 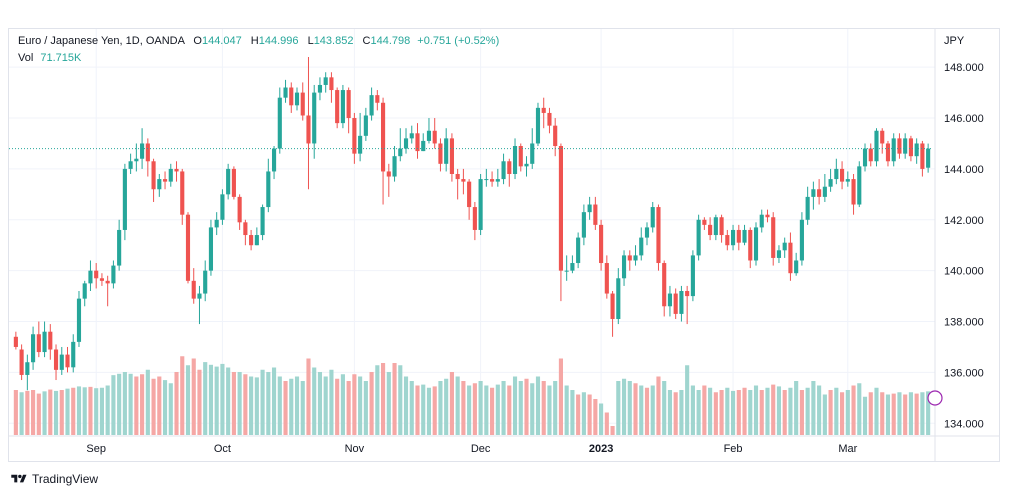 I want to click on symbol-label: Euro / Japanese Yen, 1D, OANDA, so click(x=101, y=41).